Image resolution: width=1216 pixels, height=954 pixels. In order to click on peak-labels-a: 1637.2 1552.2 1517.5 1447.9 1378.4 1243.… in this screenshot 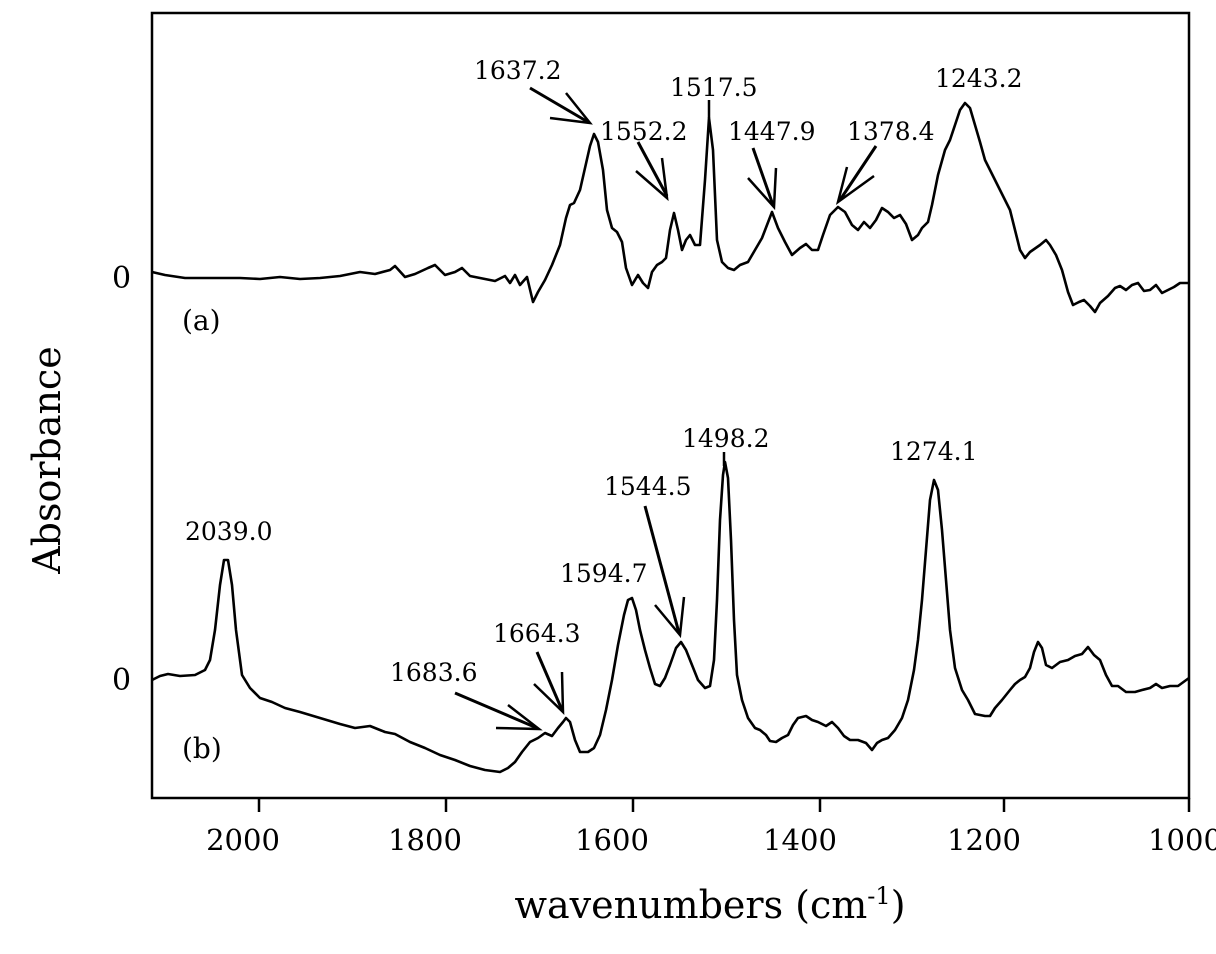, I will do `click(748, 101)`.